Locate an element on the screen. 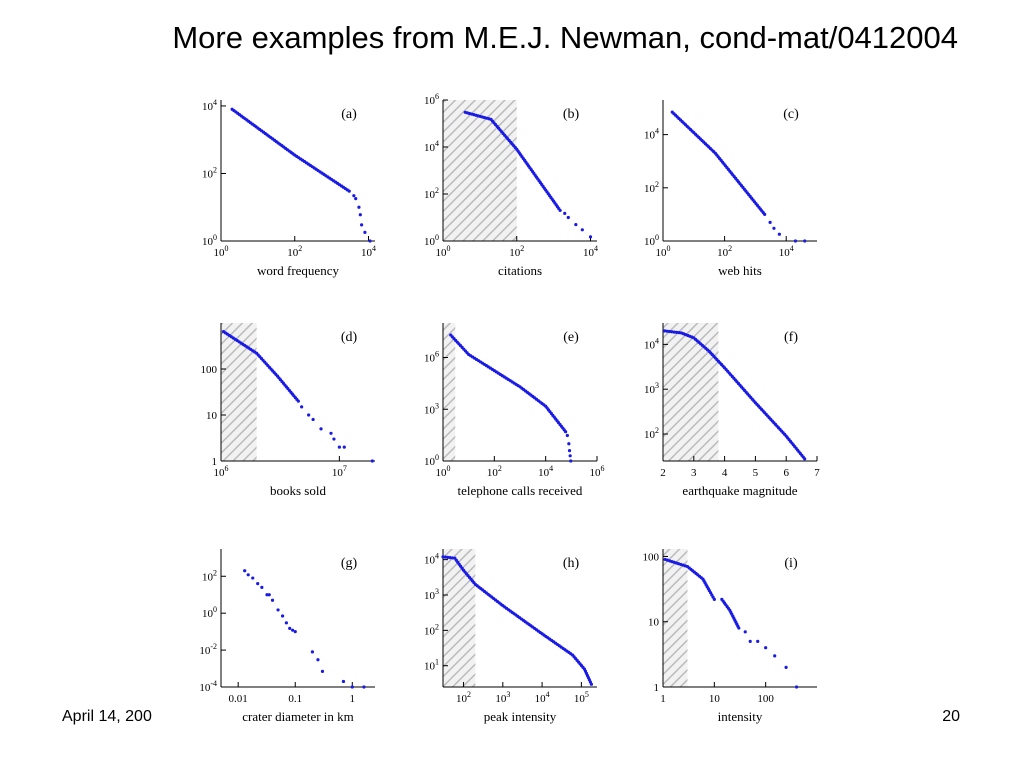 The width and height of the screenshot is (1024, 768). x-tick-label: 3 is located at coordinates (694, 473).